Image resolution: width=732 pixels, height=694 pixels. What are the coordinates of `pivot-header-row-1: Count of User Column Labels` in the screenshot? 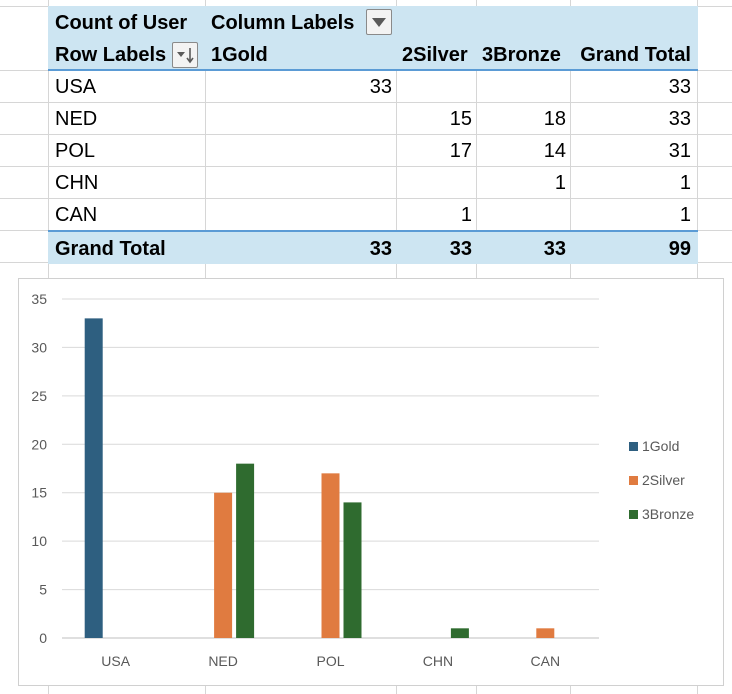 It's located at (373, 22).